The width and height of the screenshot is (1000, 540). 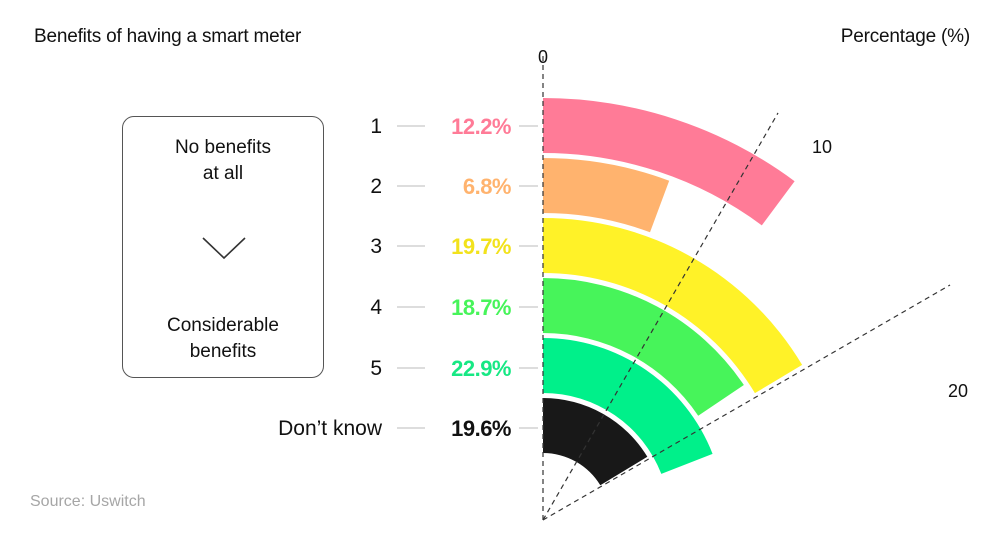 What do you see at coordinates (543, 57) in the screenshot?
I see `axis-tick-label: 0` at bounding box center [543, 57].